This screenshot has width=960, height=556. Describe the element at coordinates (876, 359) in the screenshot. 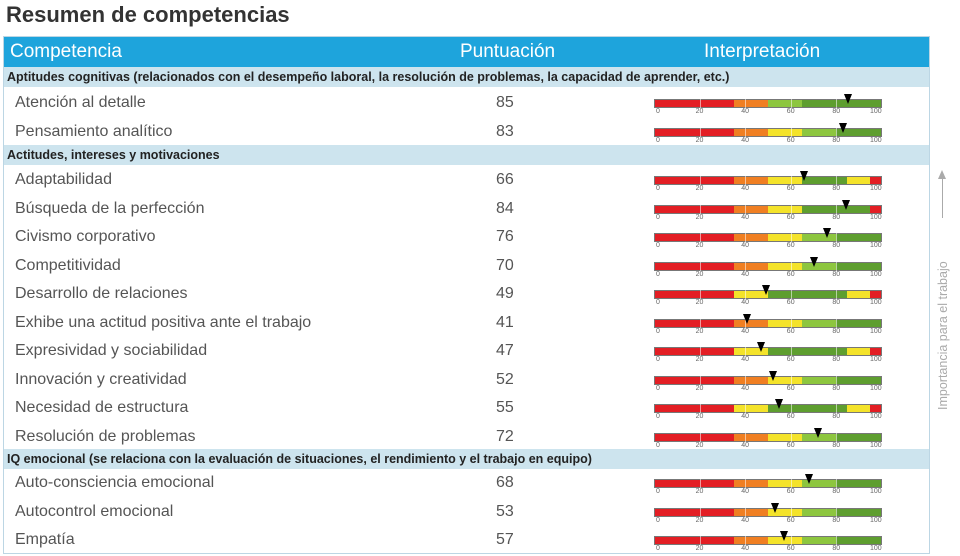

I see `gauge-scale-label: 100` at that location.